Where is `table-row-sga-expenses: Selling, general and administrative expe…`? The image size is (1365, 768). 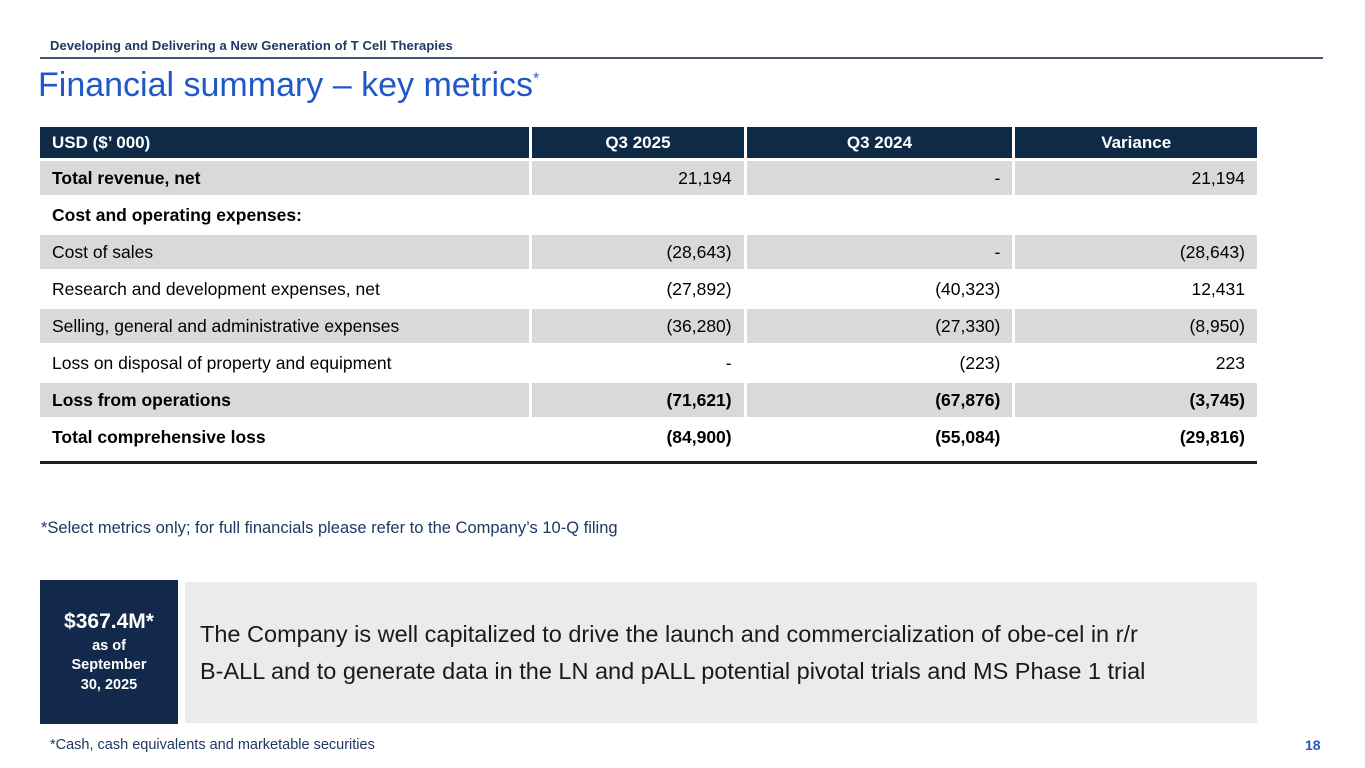 table-row-sga-expenses: Selling, general and administrative expe… is located at coordinates (648, 326).